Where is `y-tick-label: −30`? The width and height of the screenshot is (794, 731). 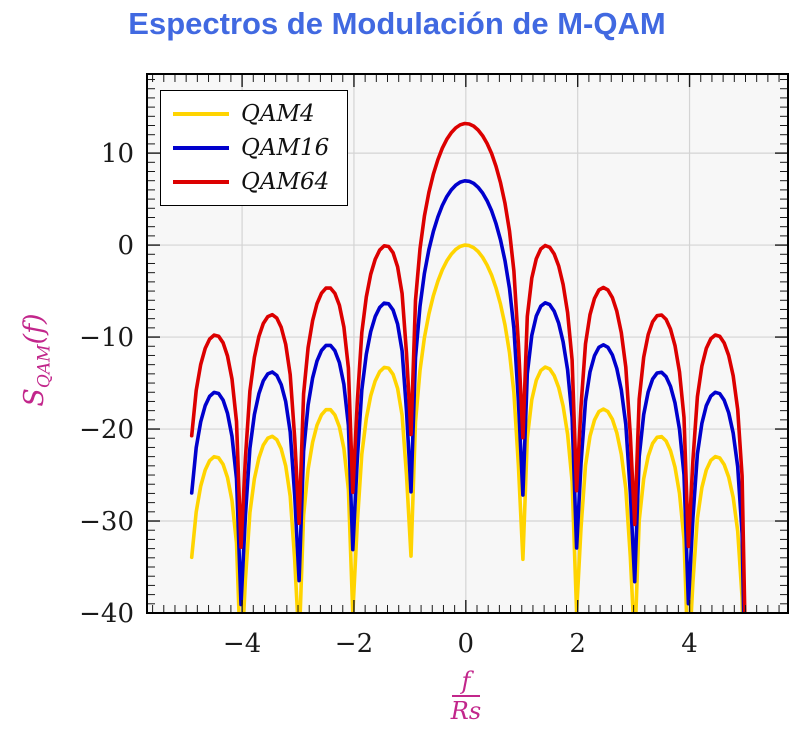 y-tick-label: −30 is located at coordinates (106, 522).